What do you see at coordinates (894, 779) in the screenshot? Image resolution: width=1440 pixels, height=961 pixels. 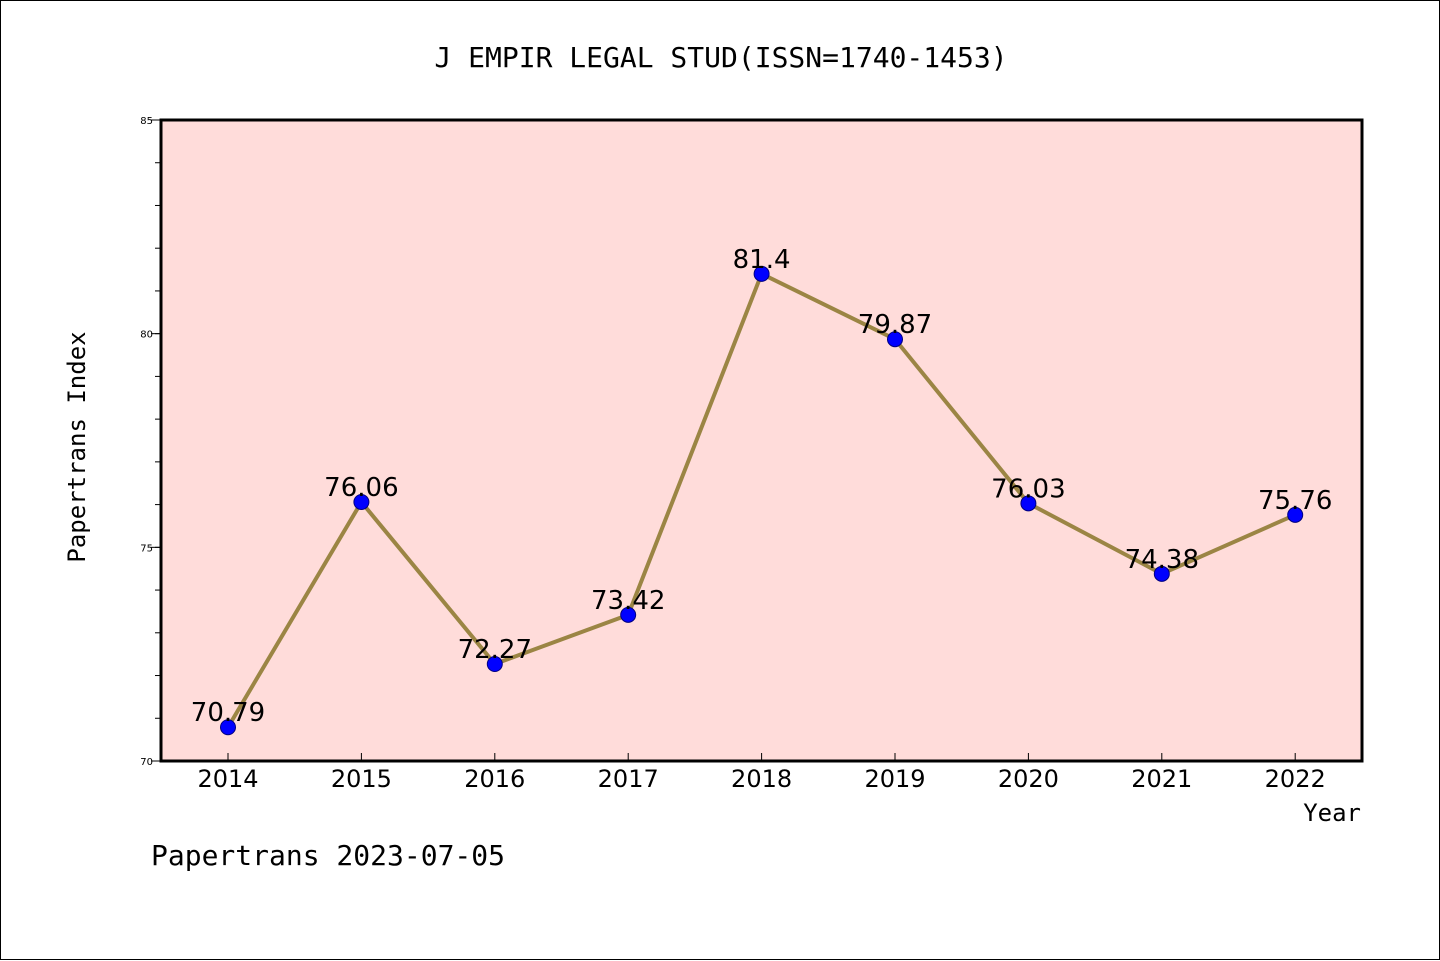 I see `x-tick-label: 2019` at bounding box center [894, 779].